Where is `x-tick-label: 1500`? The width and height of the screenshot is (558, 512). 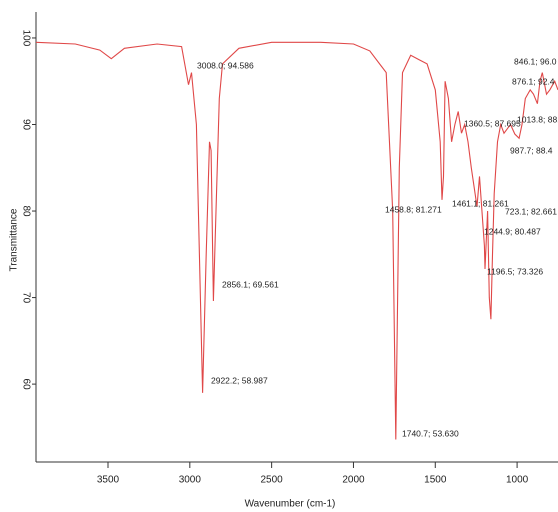 x-tick-label: 1500 is located at coordinates (435, 480).